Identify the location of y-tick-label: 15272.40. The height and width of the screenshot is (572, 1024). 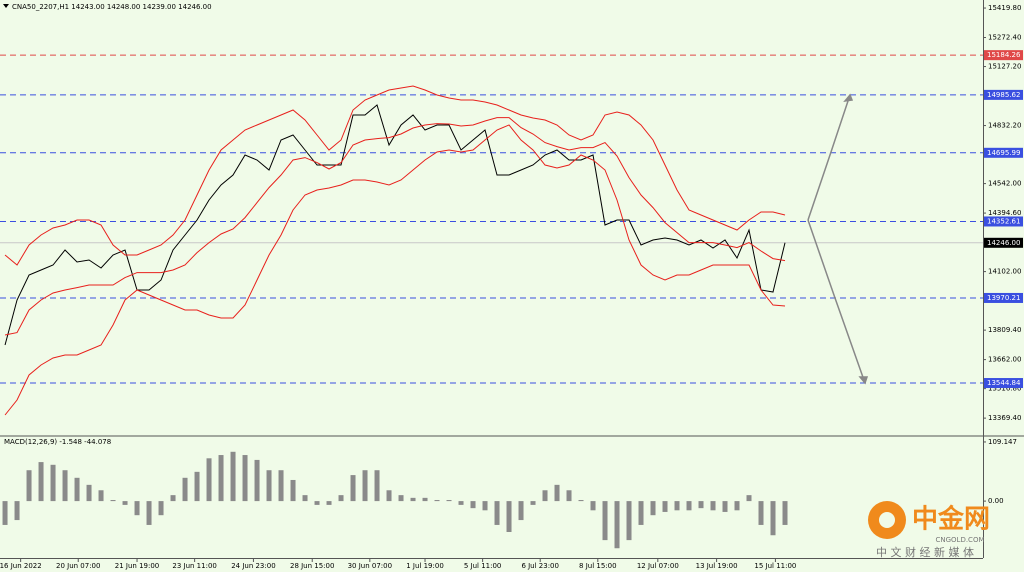
(1004, 38).